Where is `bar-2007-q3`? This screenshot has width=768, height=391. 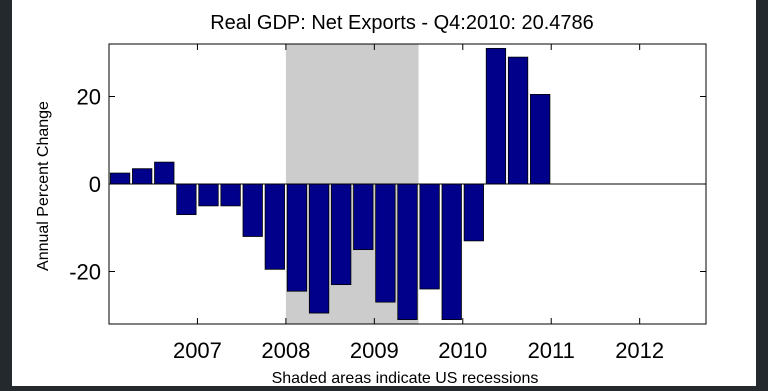
bar-2007-q3 is located at coordinates (252, 210).